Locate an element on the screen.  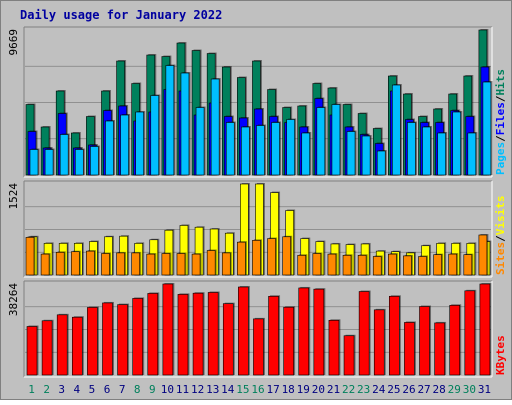
x-tick-label-12: 12 is located at coordinates (197, 389).